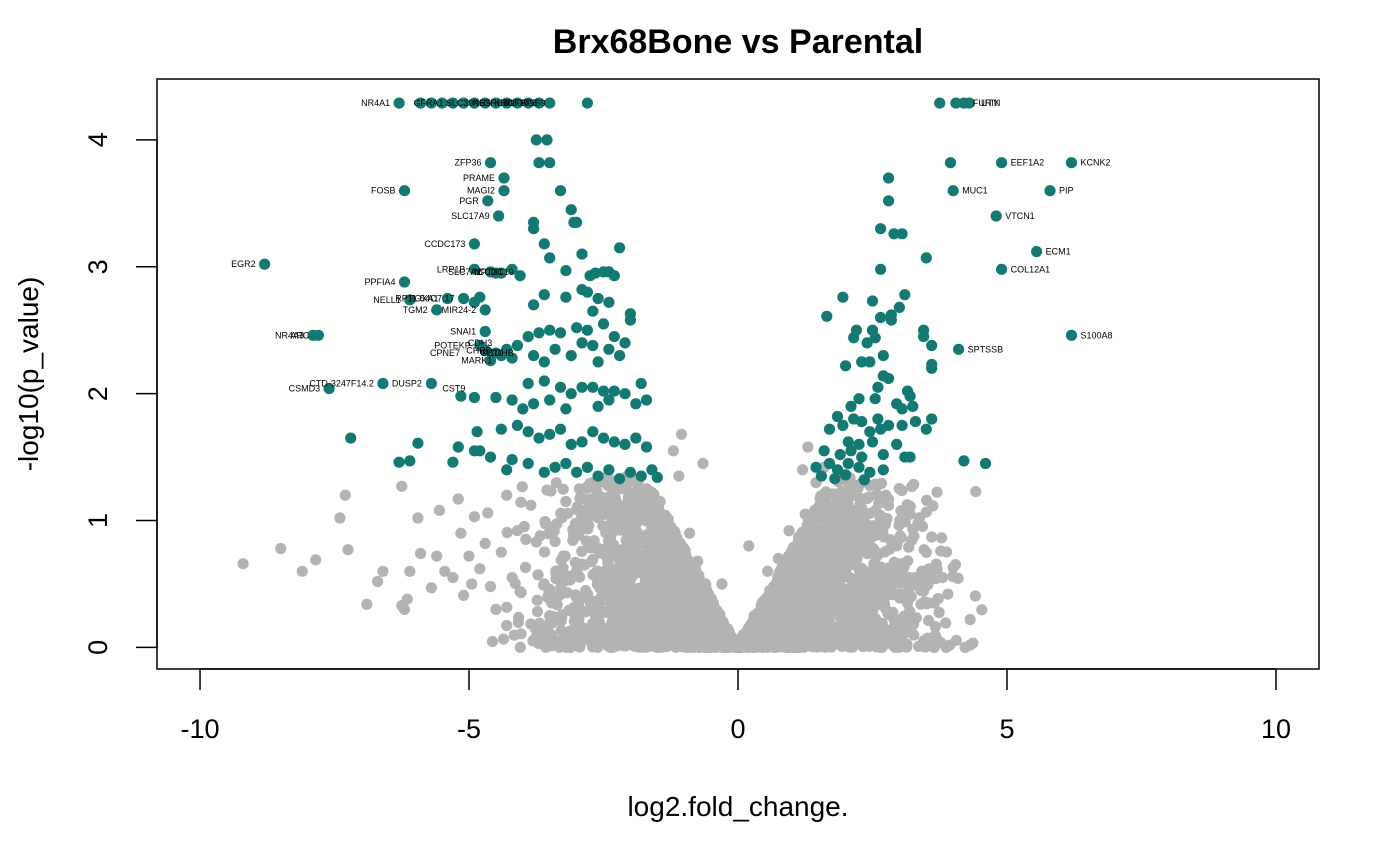 This screenshot has height=865, width=1400. Describe the element at coordinates (469, 201) in the screenshot. I see `gene-label: PGR` at that location.